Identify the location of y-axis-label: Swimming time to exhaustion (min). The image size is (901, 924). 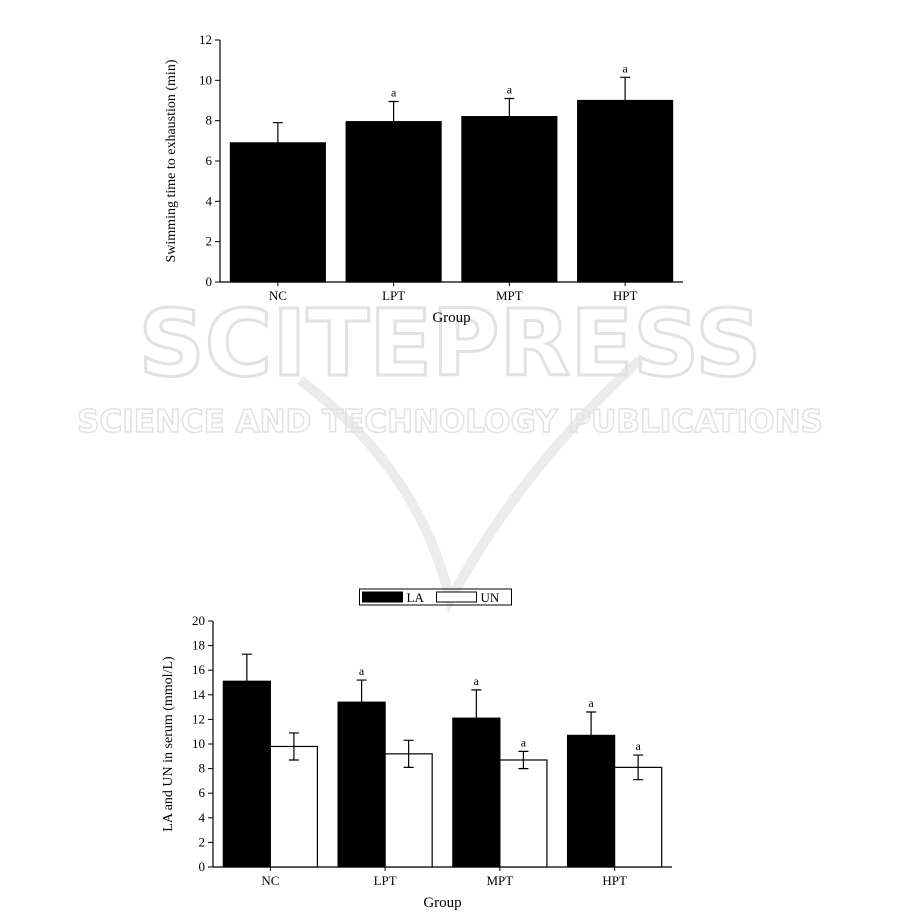
(171, 160).